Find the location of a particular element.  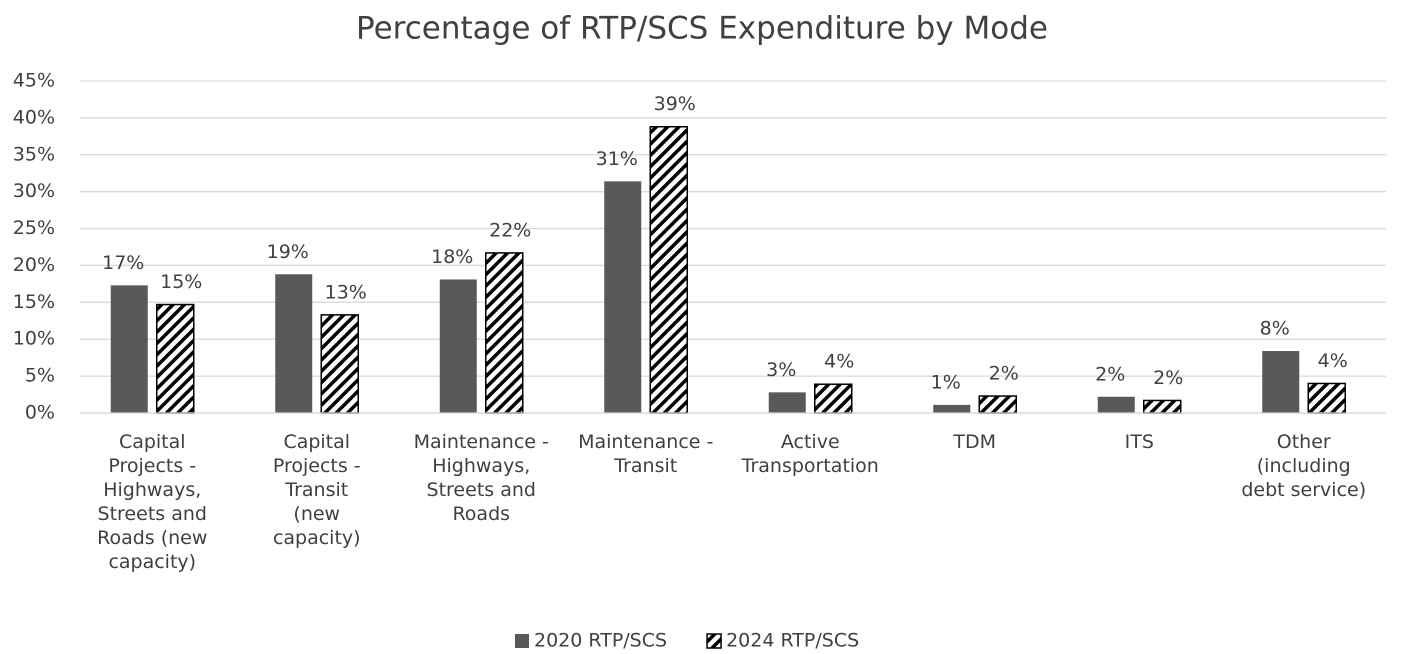

legend-label: 2020 RTP/SCS is located at coordinates (600, 641).